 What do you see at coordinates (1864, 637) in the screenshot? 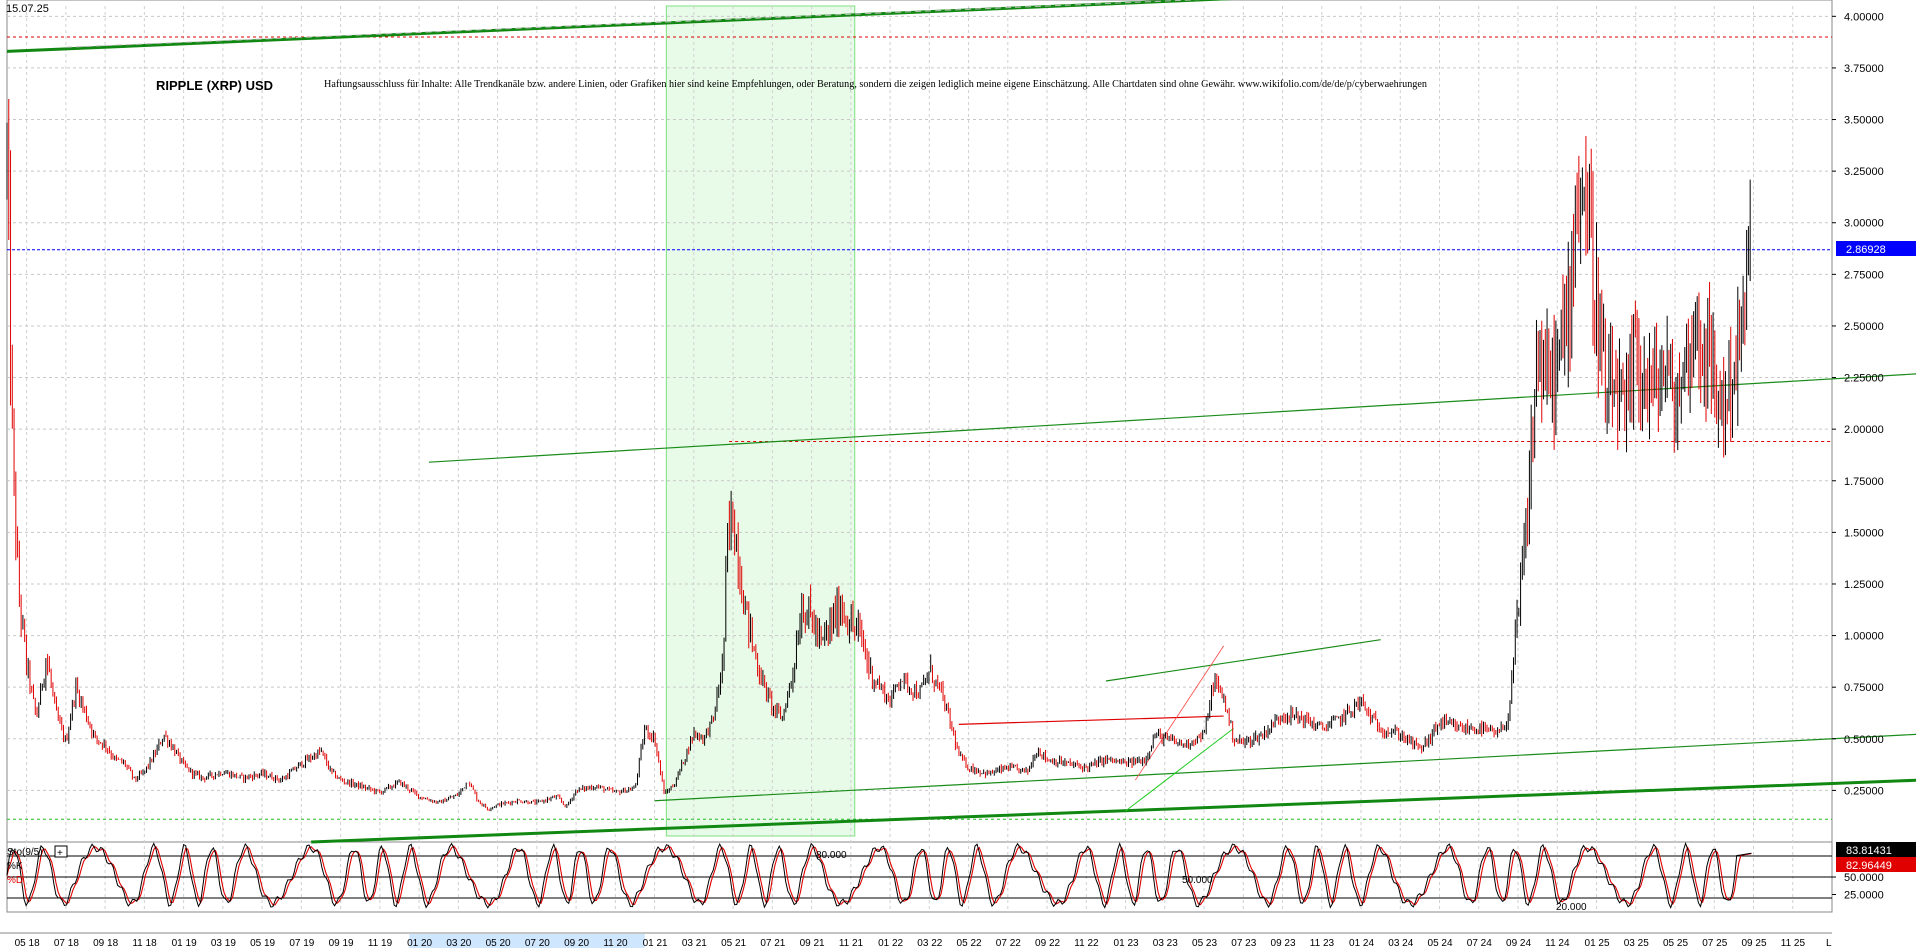
I see `y-tick-label: 1.00000` at bounding box center [1864, 637].